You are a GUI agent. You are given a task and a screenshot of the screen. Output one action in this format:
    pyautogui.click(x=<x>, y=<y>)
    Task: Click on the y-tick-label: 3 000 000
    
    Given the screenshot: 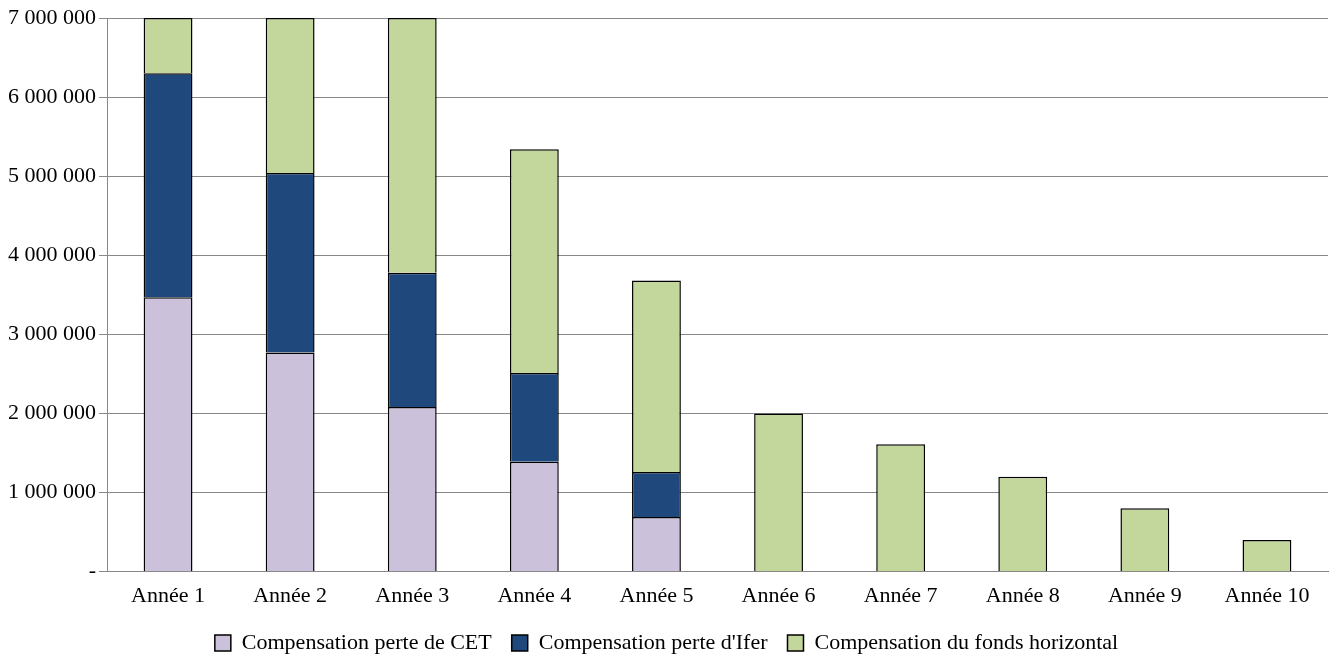 What is the action you would take?
    pyautogui.click(x=52, y=333)
    